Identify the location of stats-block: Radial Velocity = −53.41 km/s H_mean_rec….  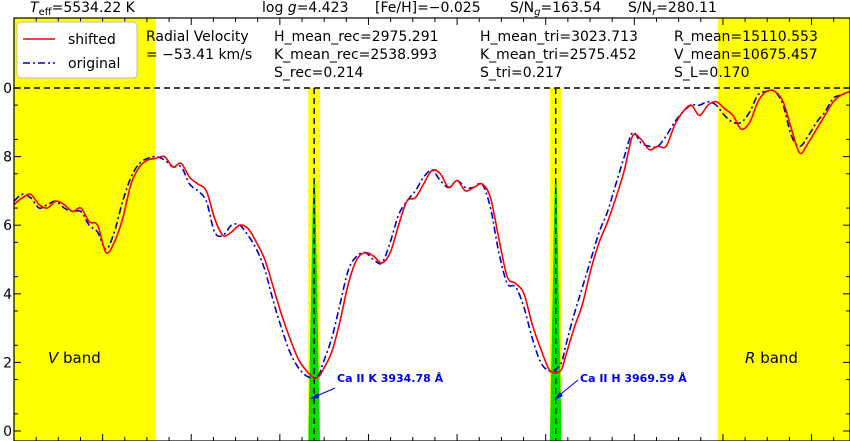
(482, 55).